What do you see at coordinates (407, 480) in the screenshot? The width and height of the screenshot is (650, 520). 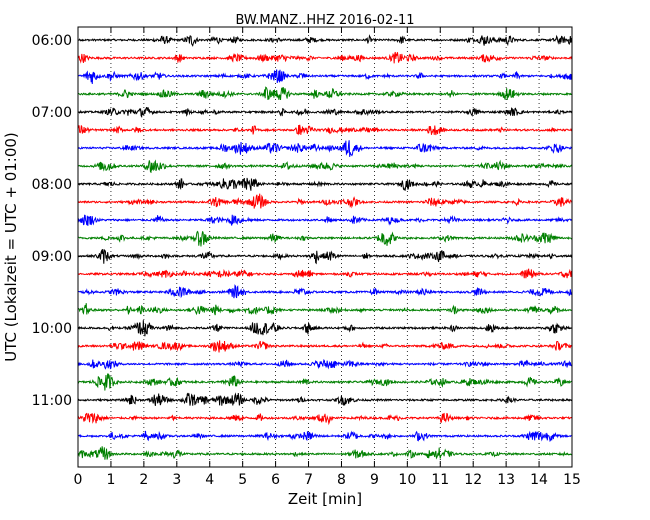 I see `x-tick-label-10: 10` at bounding box center [407, 480].